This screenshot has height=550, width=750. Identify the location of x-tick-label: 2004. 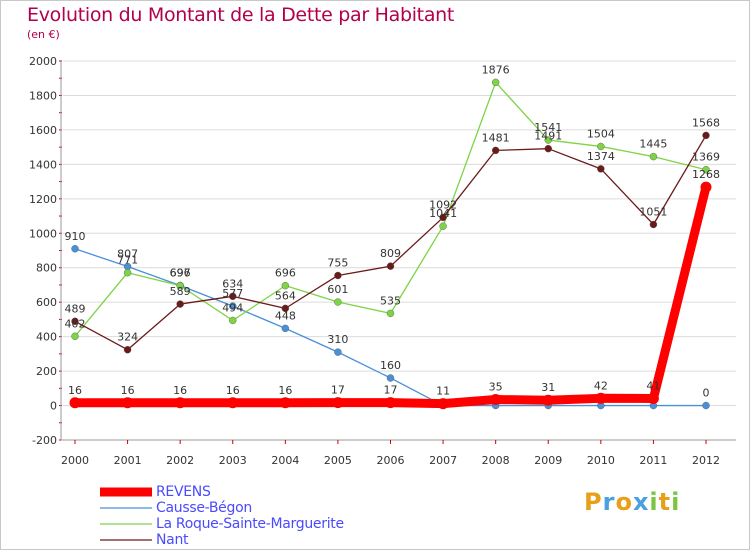
(285, 460).